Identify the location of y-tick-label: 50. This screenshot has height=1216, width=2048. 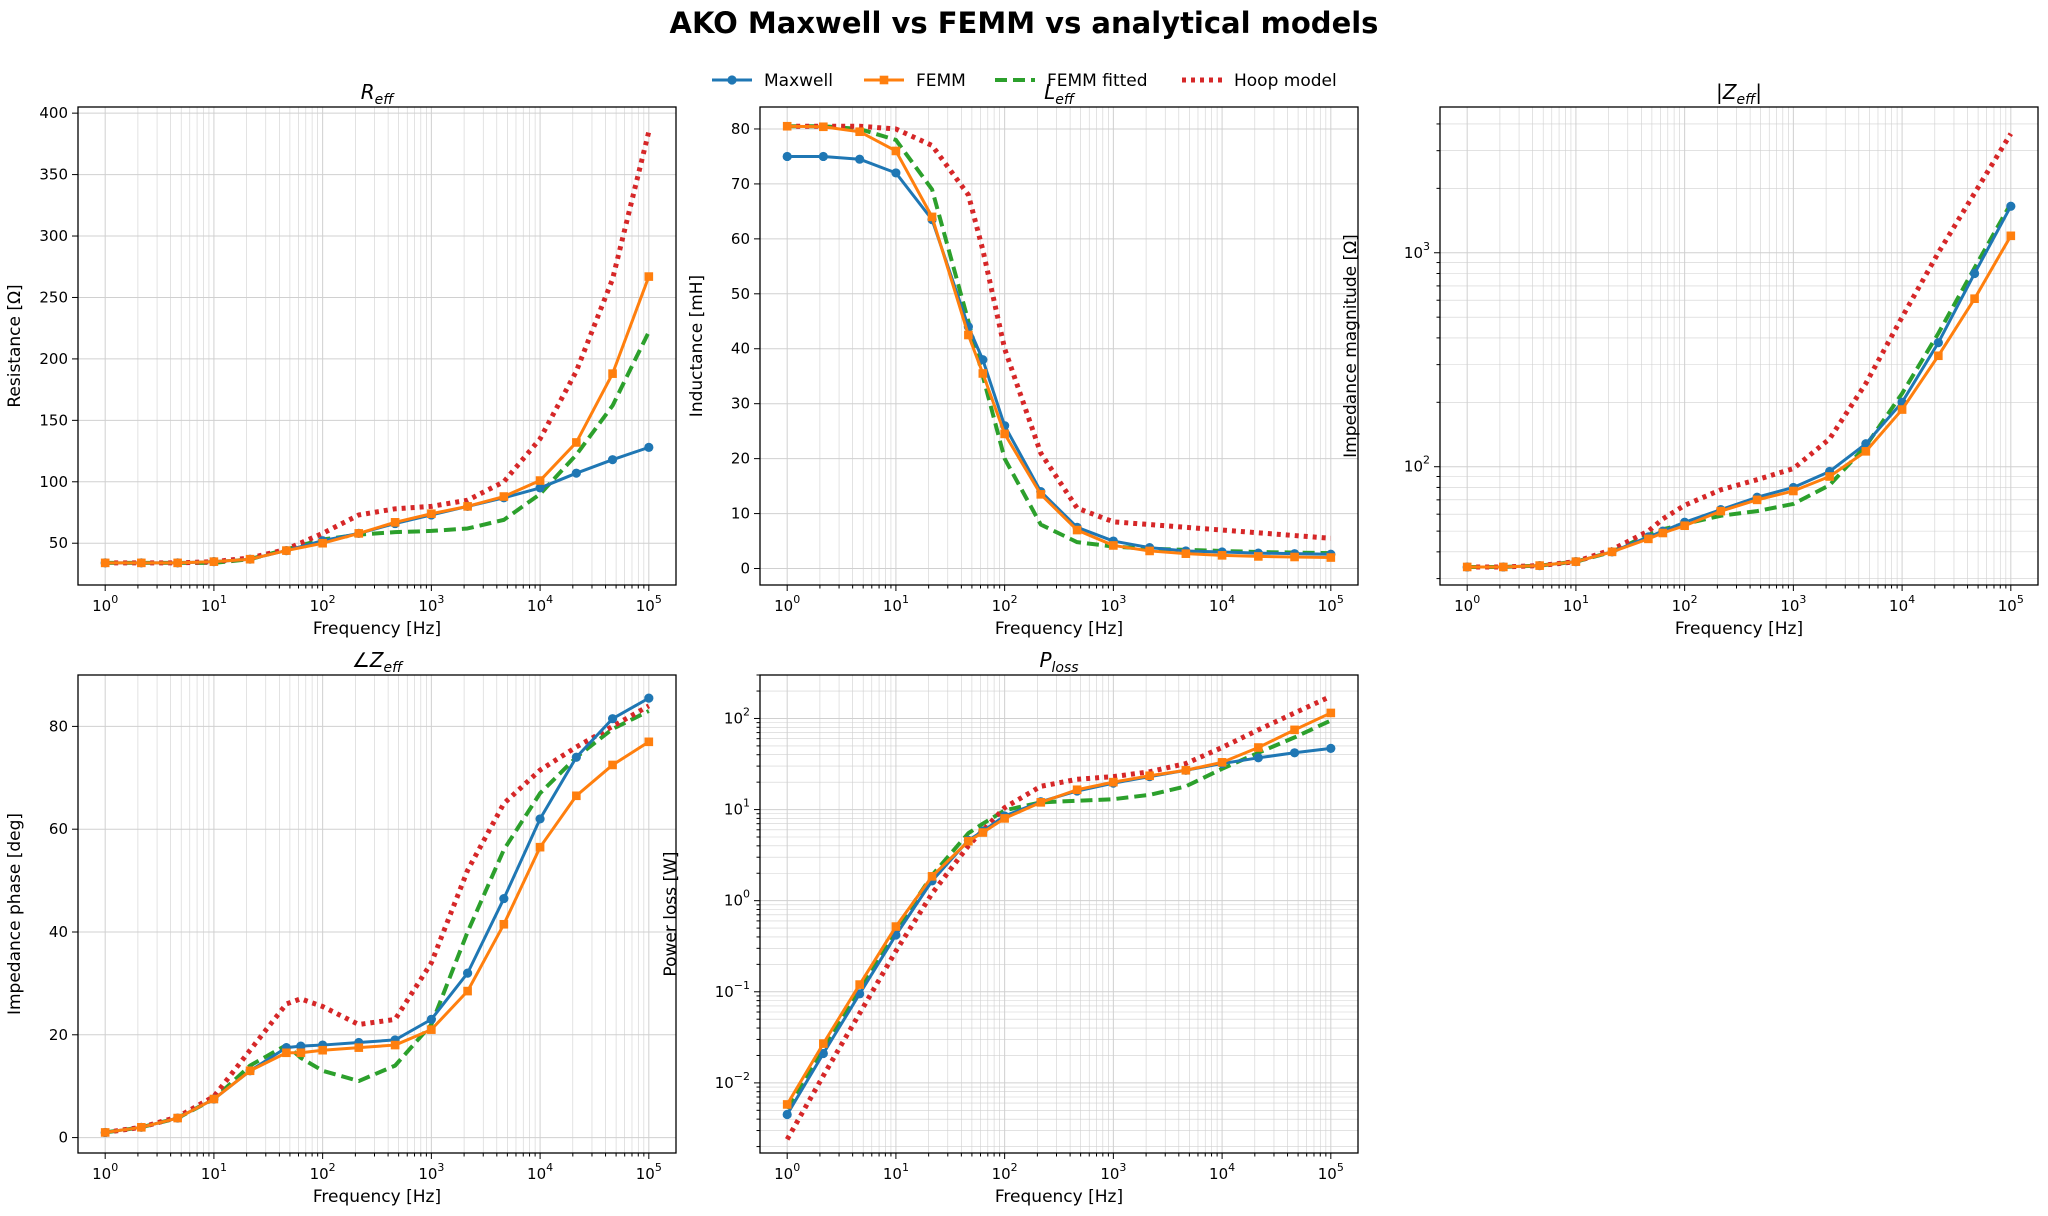
(58, 543).